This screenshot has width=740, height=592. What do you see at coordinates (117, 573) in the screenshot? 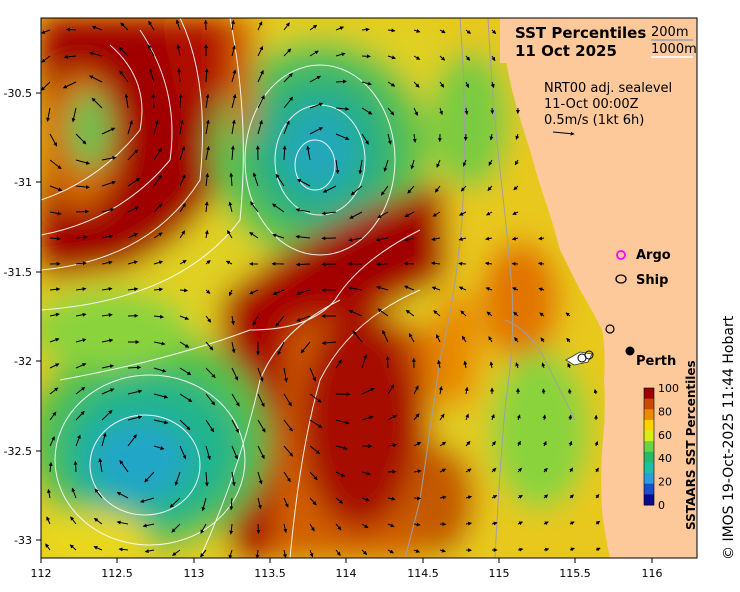
I see `x-tick-label: 112.5` at bounding box center [117, 573].